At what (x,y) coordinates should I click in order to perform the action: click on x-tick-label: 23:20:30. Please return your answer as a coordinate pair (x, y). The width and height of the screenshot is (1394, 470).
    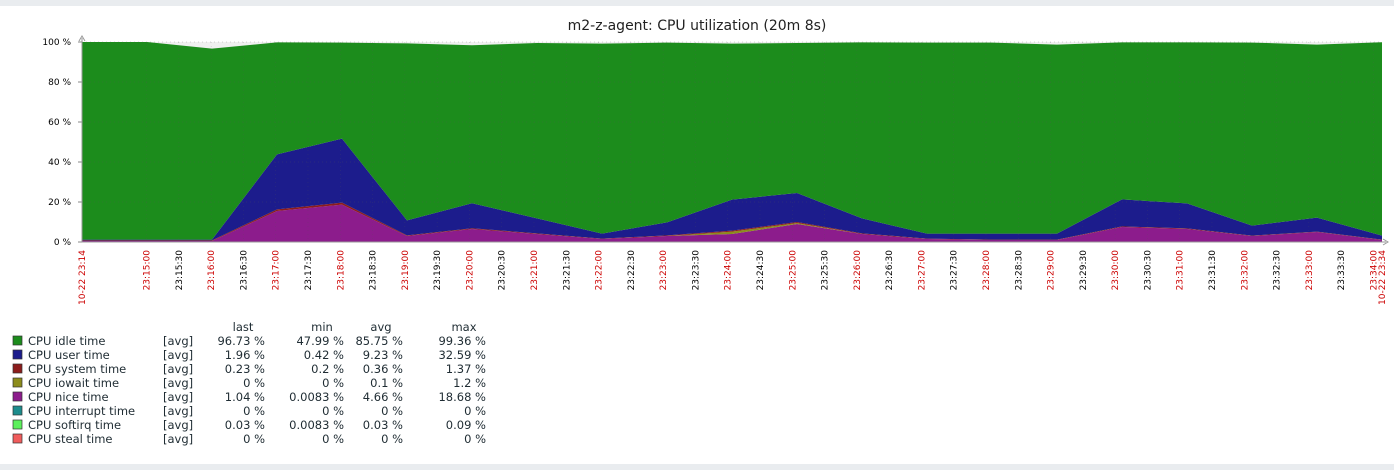
    Looking at the image, I should click on (503, 270).